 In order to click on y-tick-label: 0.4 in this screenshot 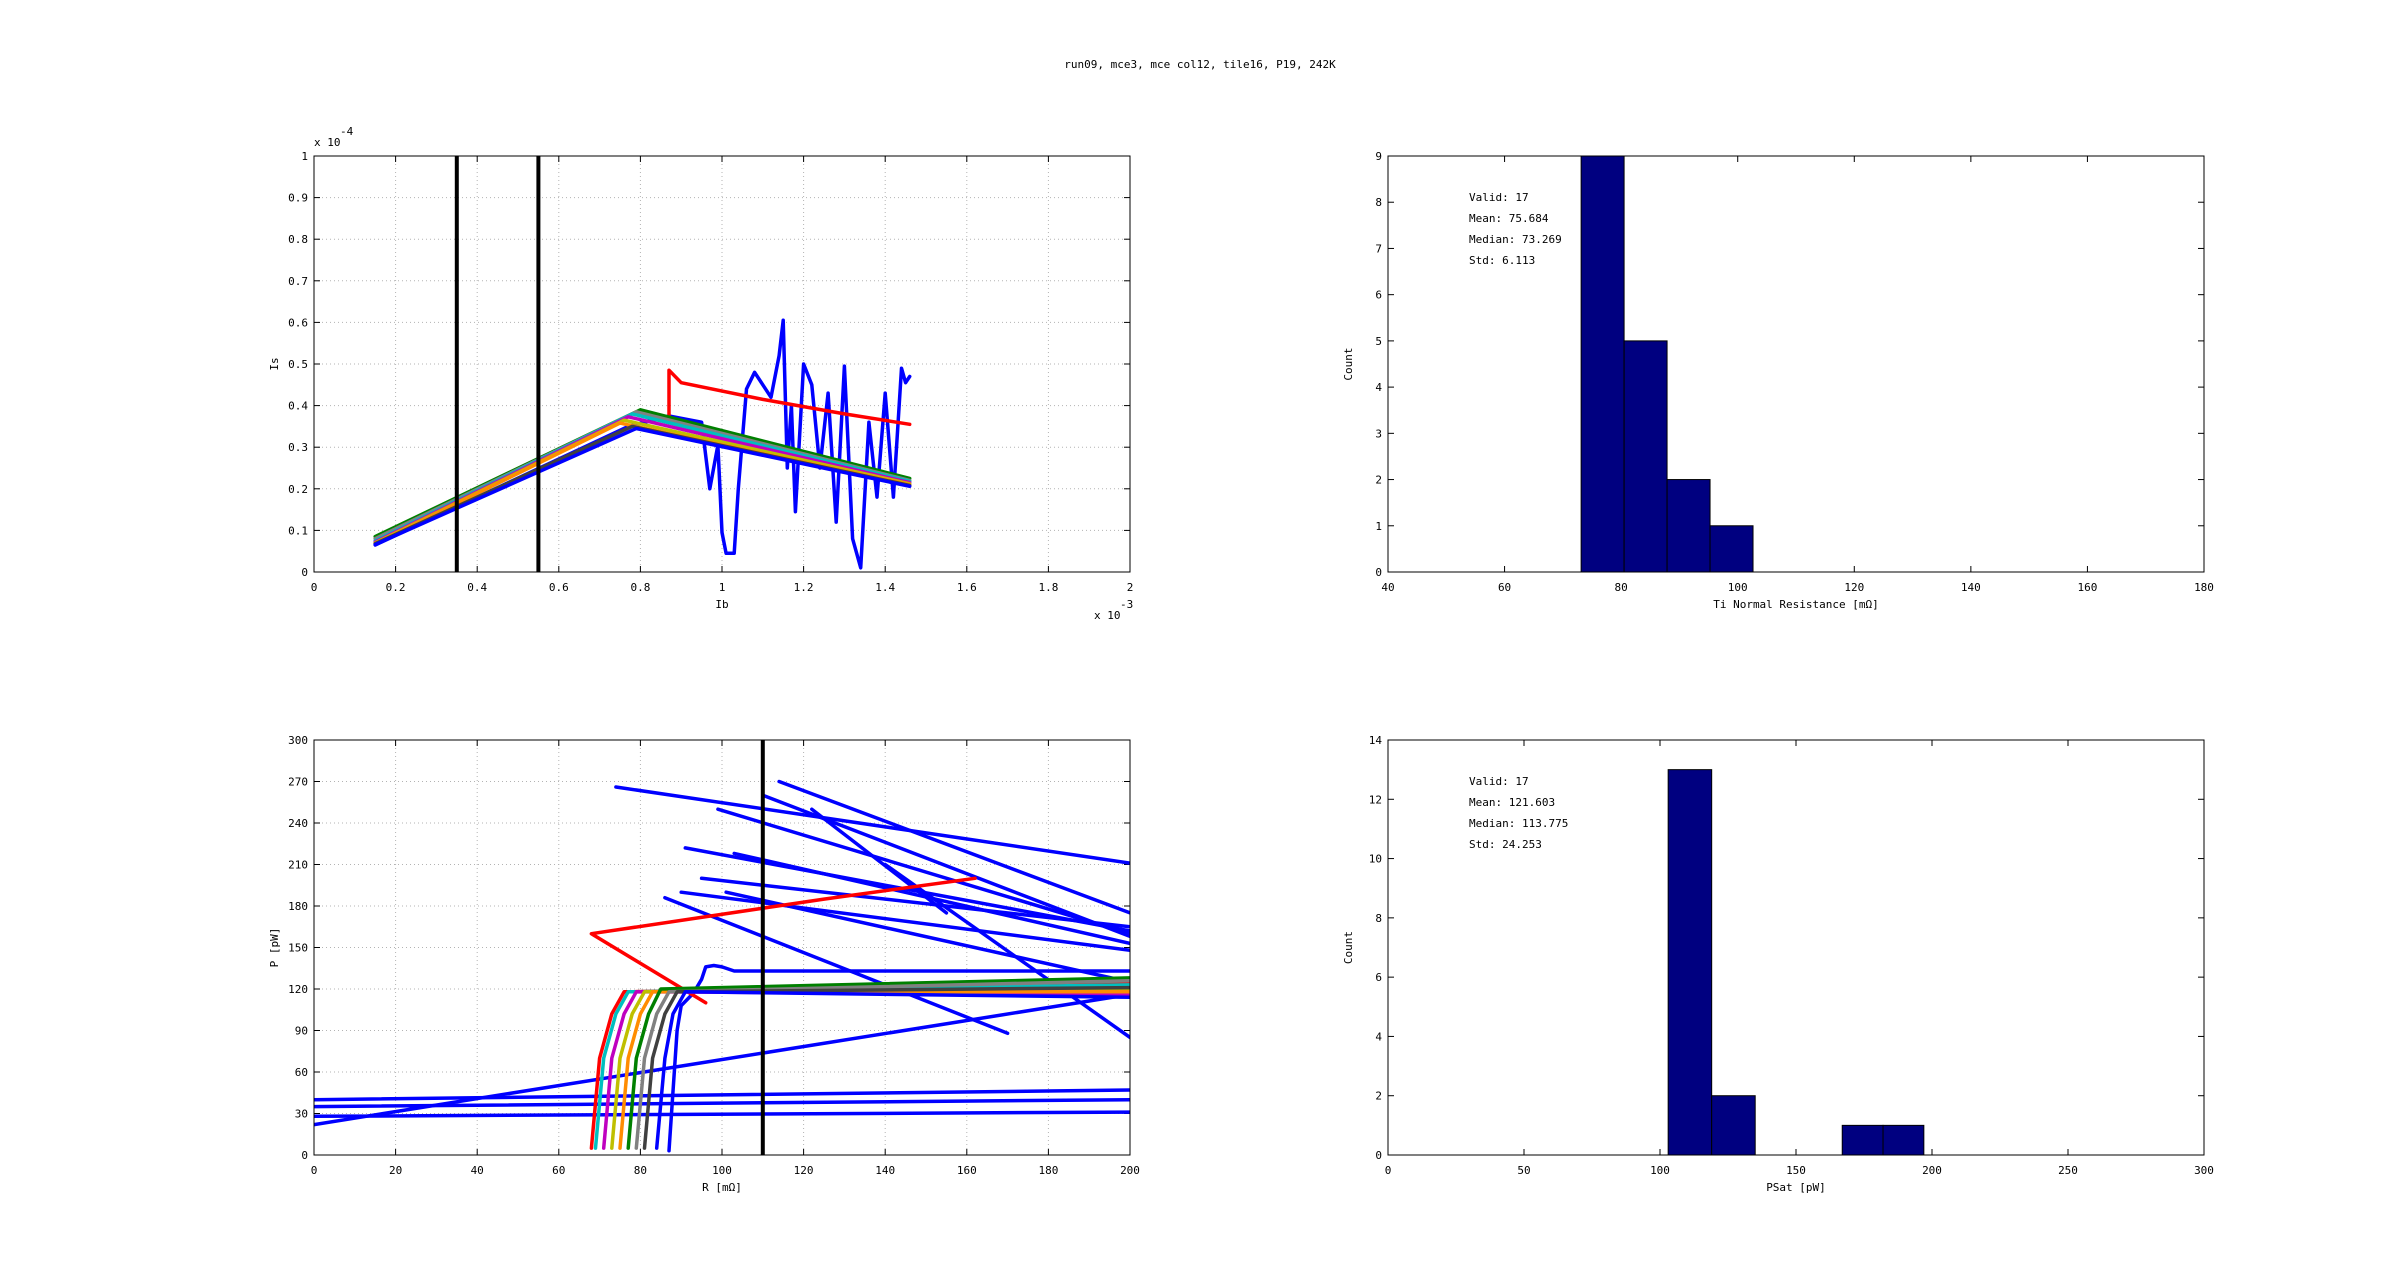, I will do `click(298, 406)`.